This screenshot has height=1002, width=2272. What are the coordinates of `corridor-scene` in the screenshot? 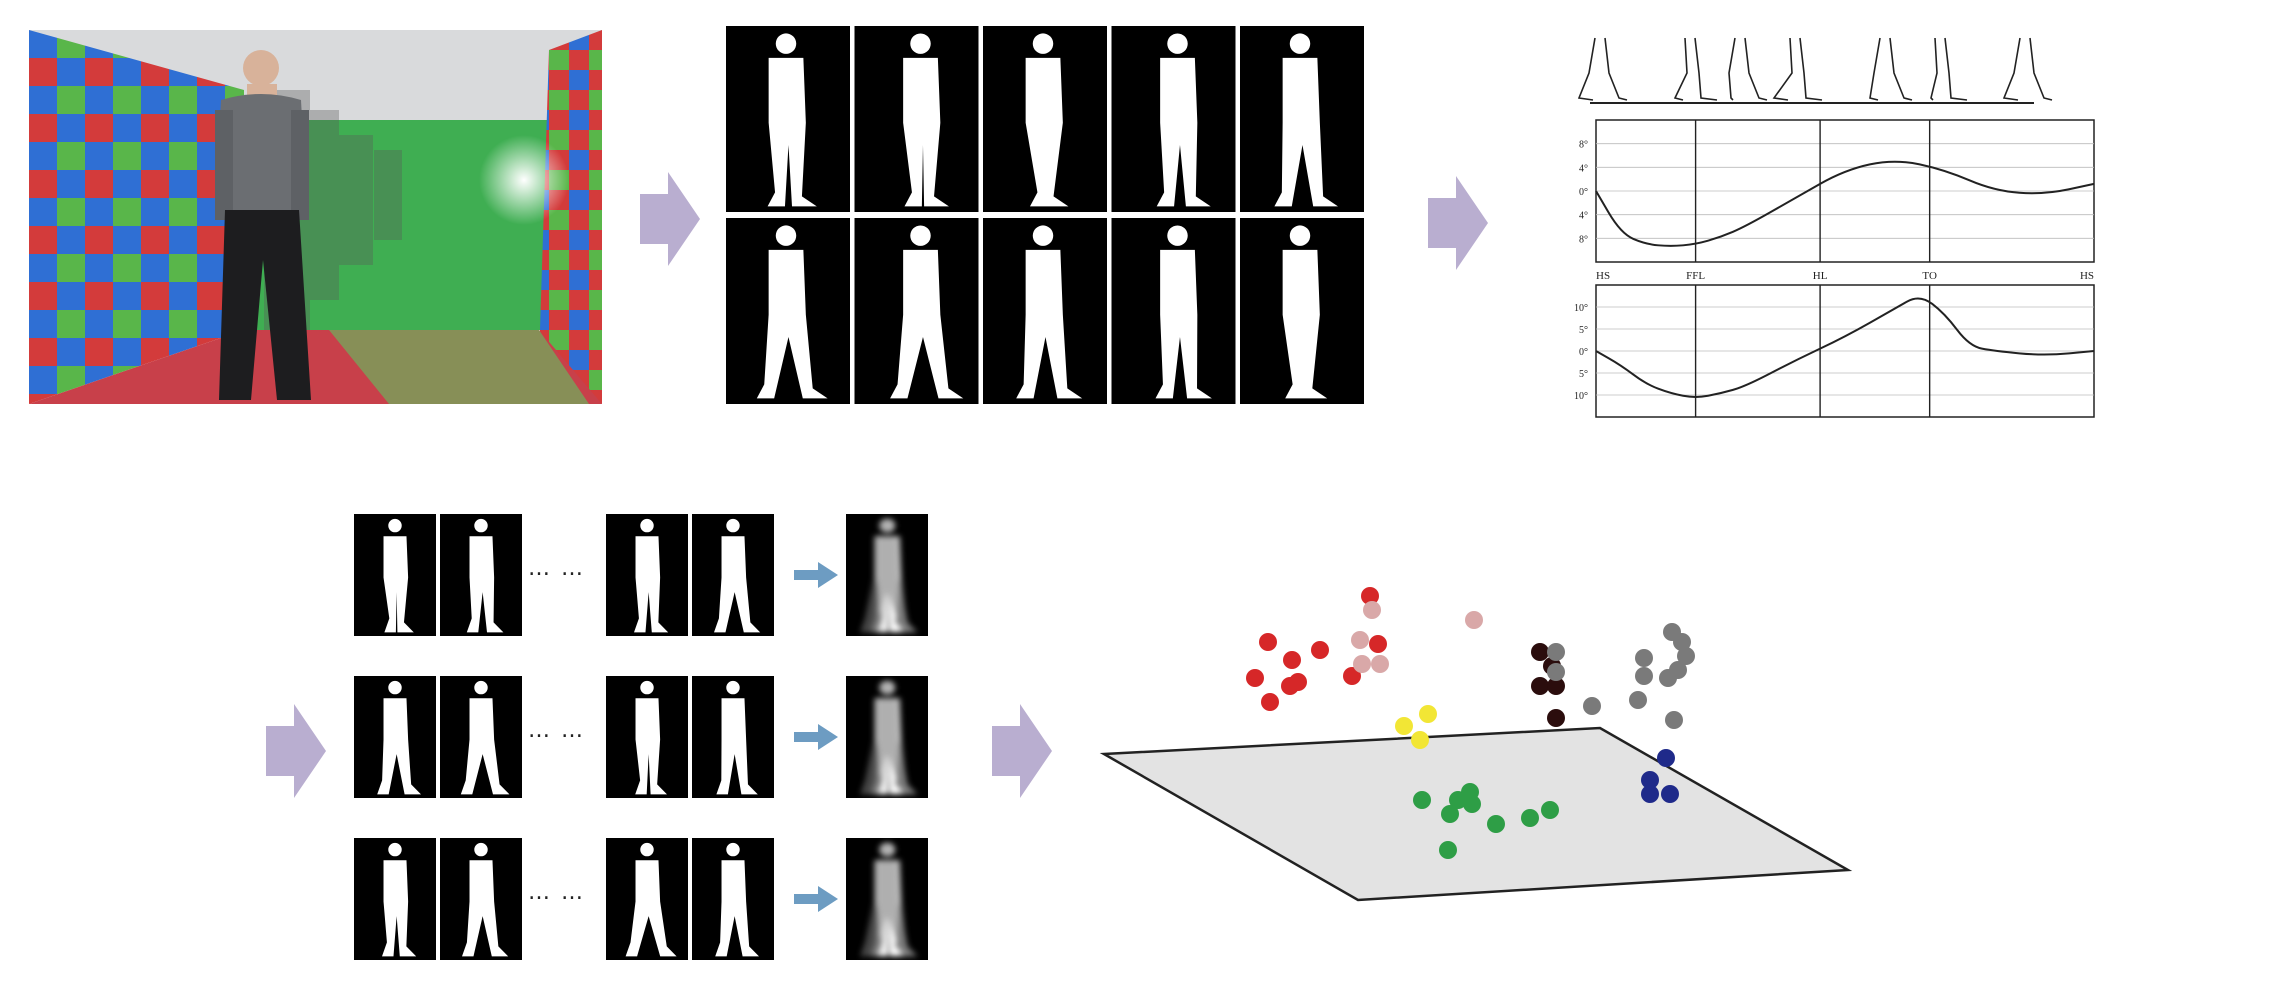 It's located at (315, 217).